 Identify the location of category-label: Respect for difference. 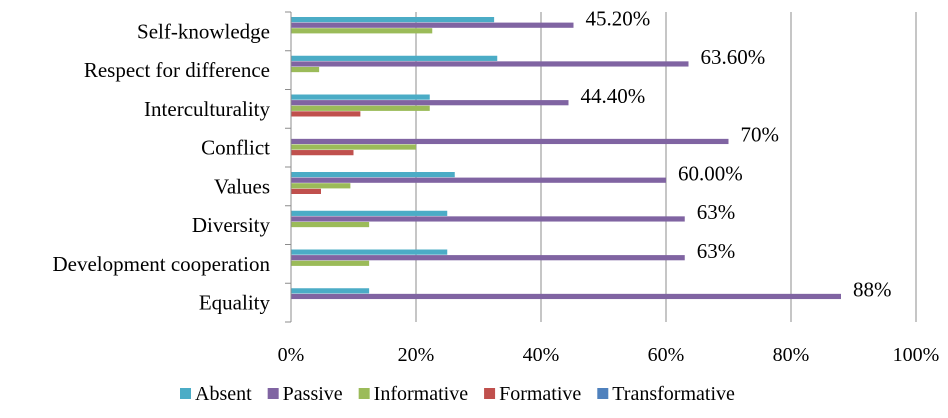
(177, 70).